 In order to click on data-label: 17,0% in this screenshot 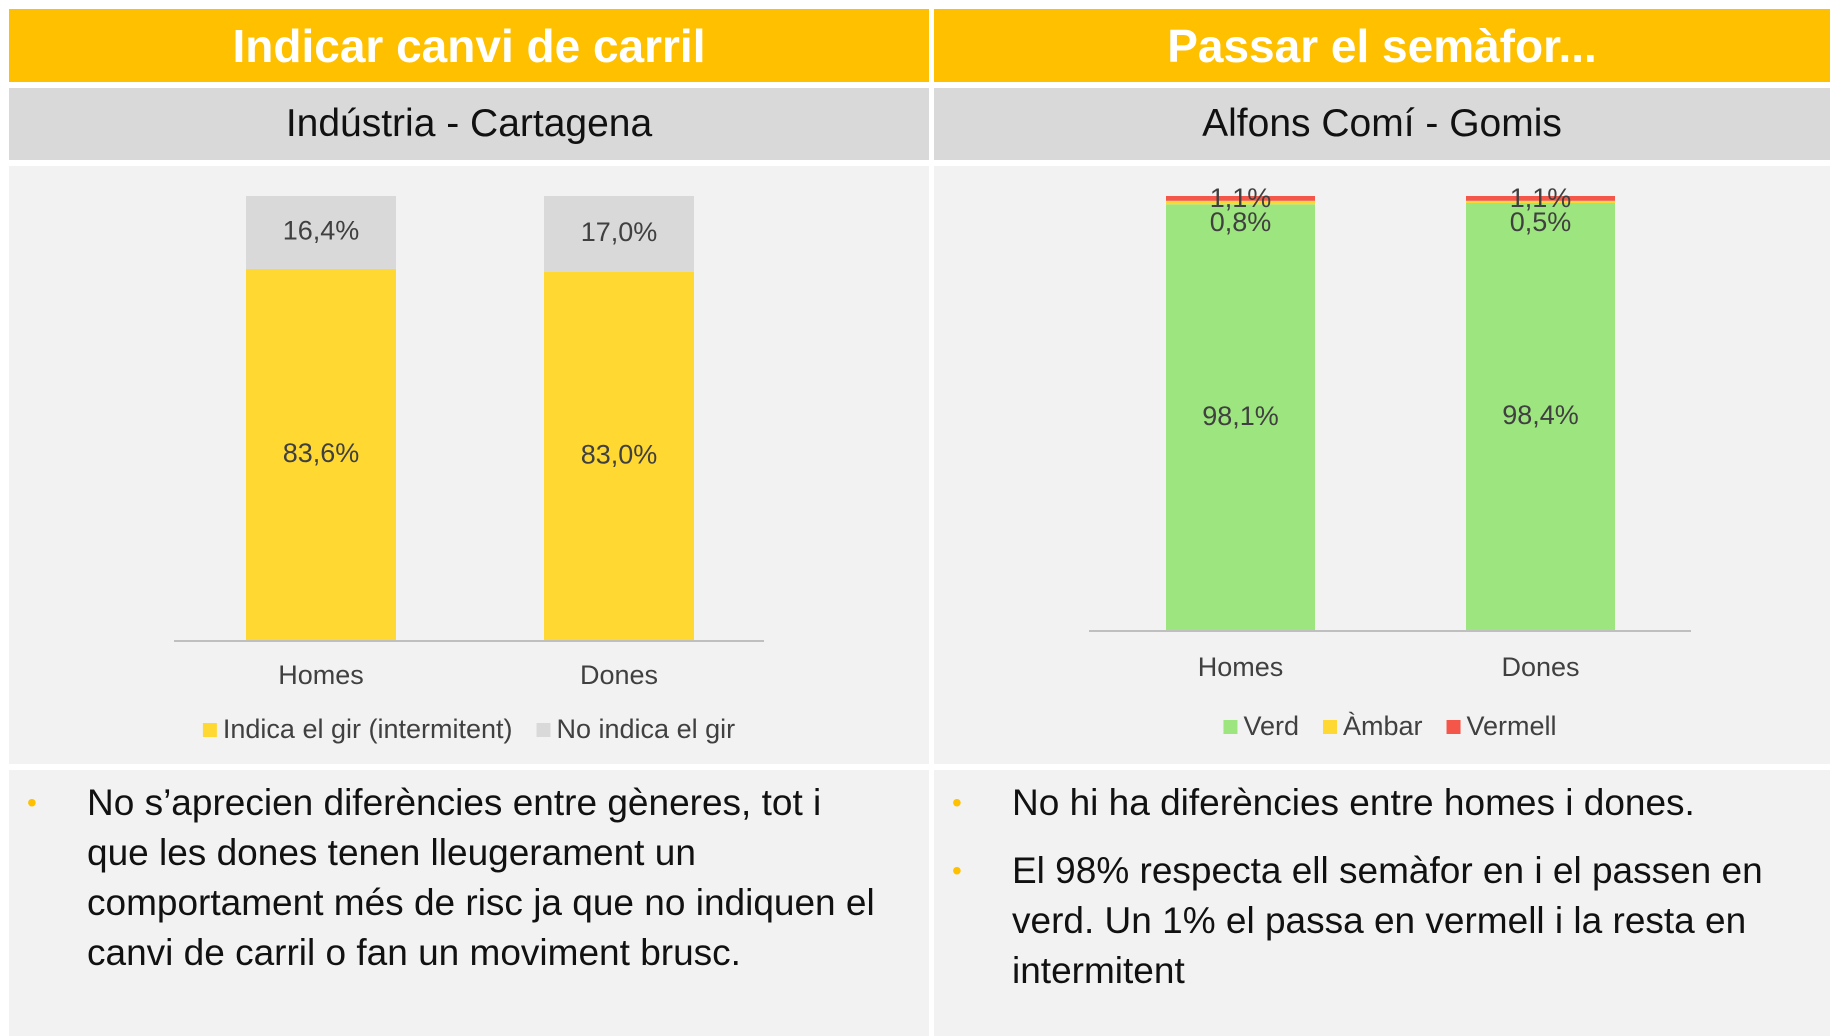, I will do `click(619, 232)`.